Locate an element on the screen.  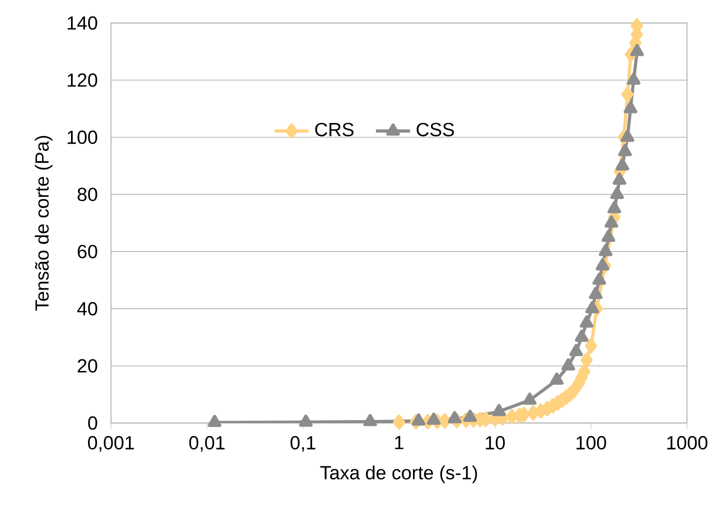
y-tick-label: 120 is located at coordinates (83, 80).